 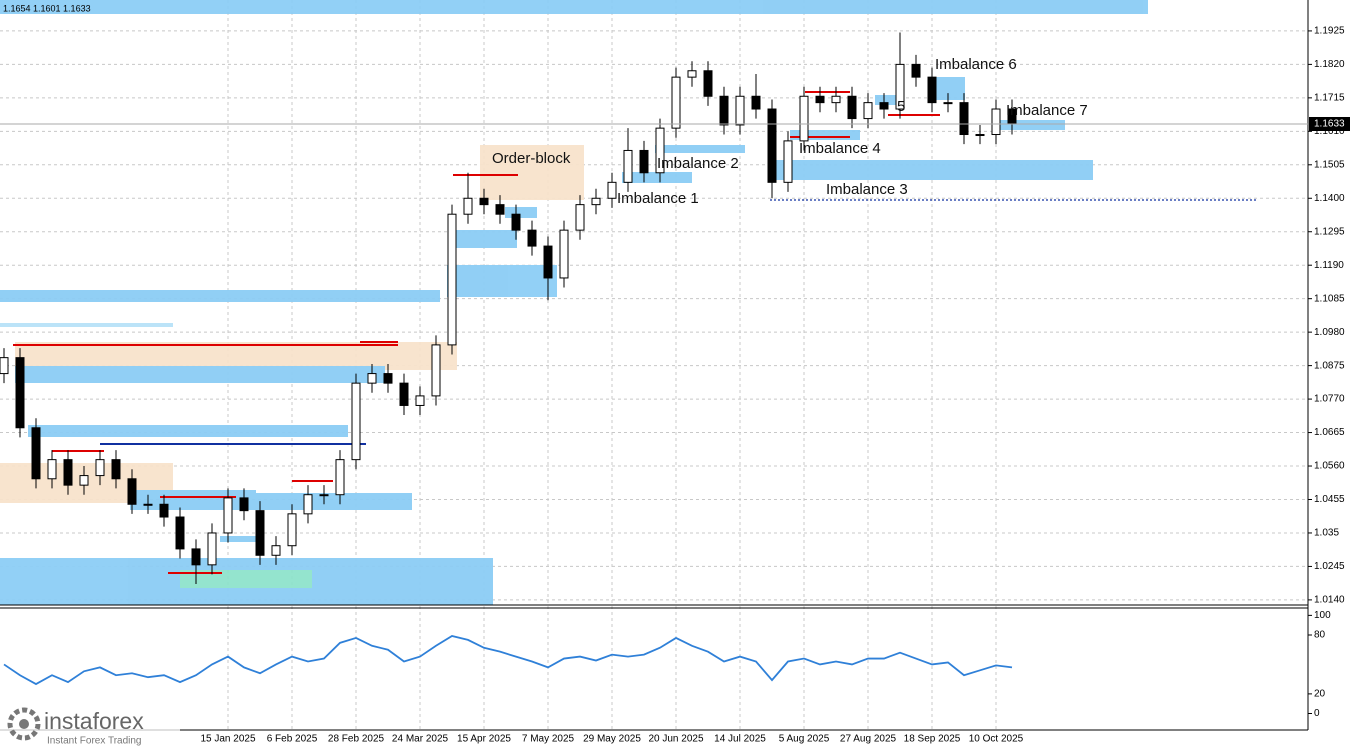 What do you see at coordinates (1329, 164) in the screenshot?
I see `y-tick-label: 1.1505` at bounding box center [1329, 164].